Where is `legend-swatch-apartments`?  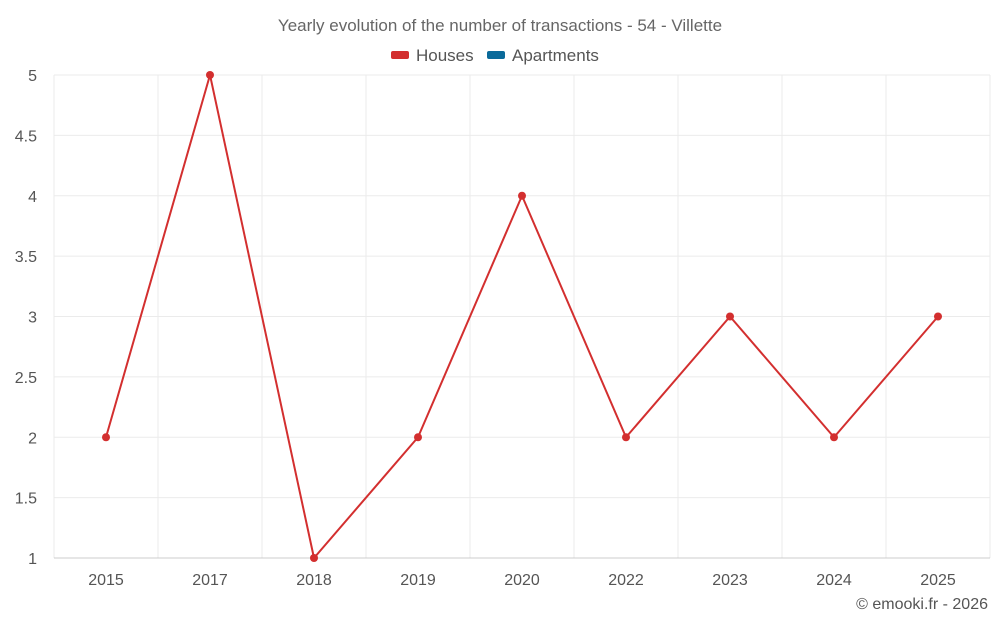 legend-swatch-apartments is located at coordinates (496, 55).